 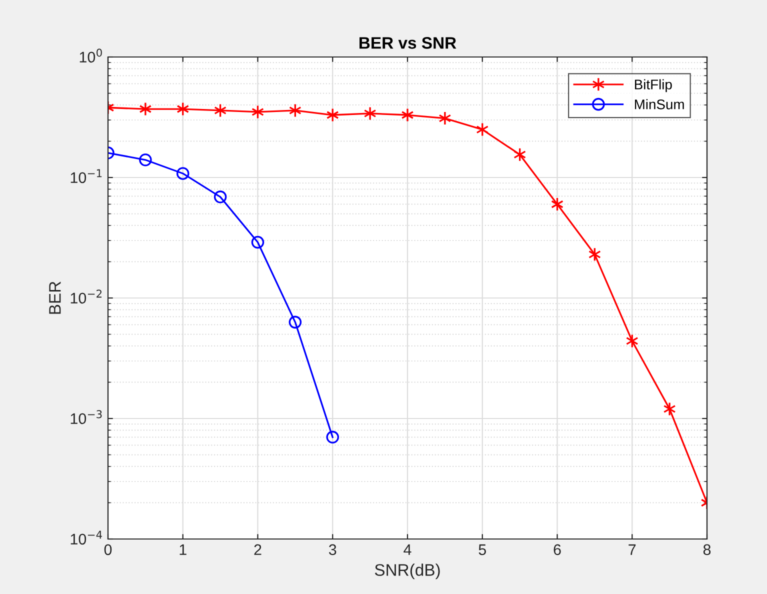 I want to click on x-tick-label: 8, so click(x=707, y=550).